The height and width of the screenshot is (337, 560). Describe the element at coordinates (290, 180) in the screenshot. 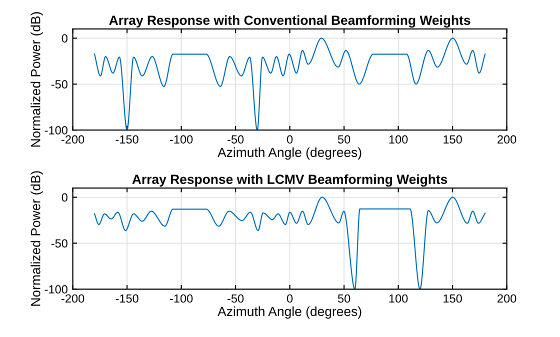

I see `chart-title: Array Response with LCMV Beamforming Weights` at that location.